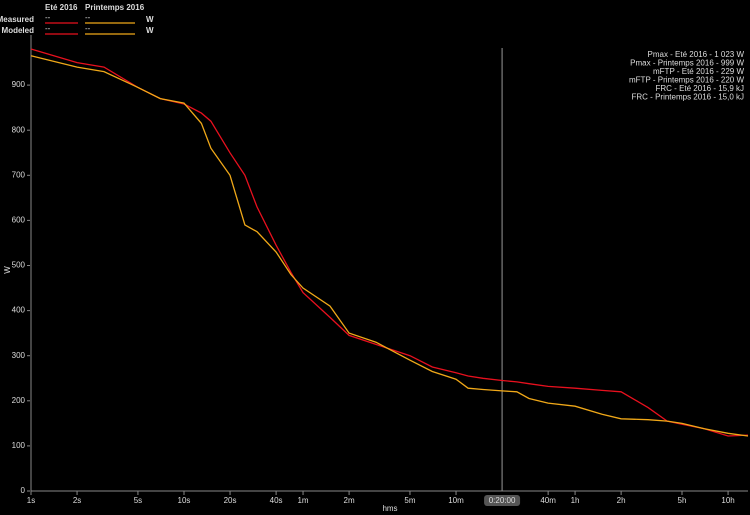  Describe the element at coordinates (276, 500) in the screenshot. I see `x-tick-label: 40s` at that location.